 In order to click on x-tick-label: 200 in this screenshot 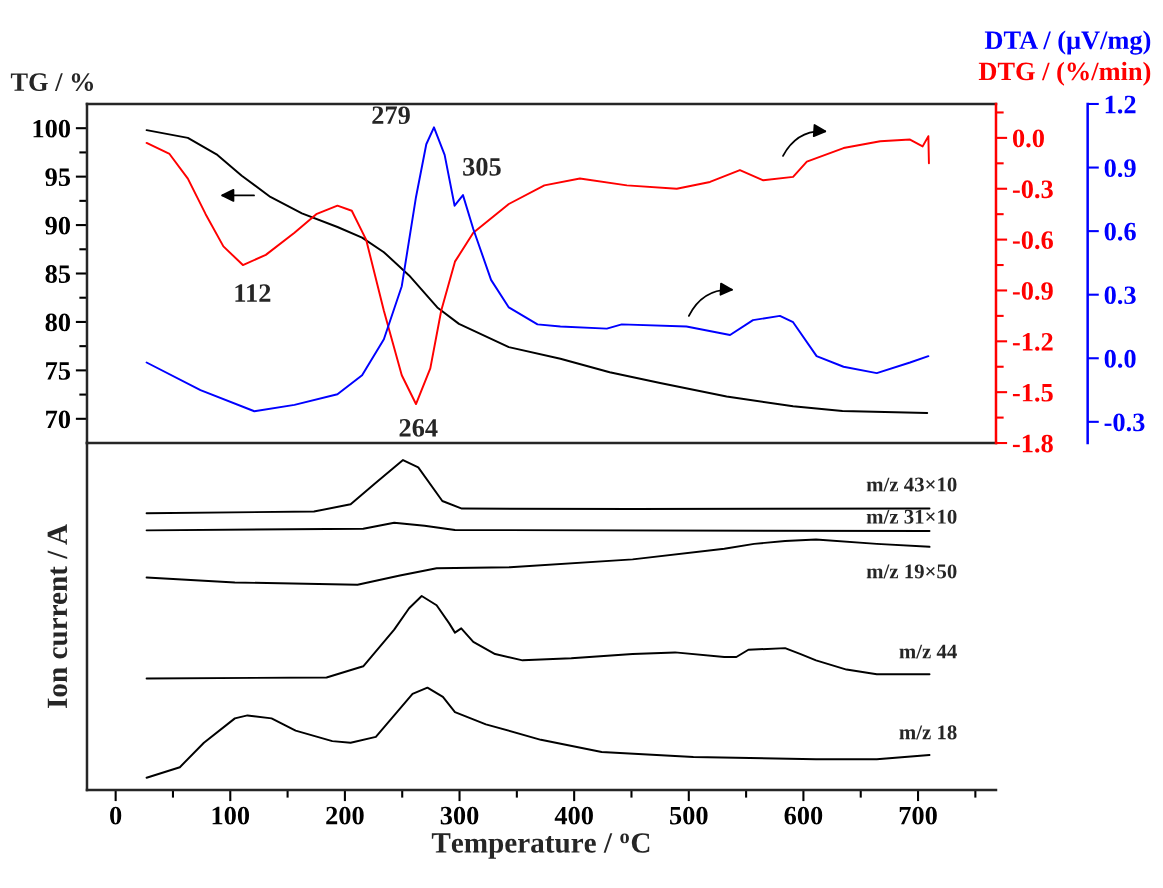, I will do `click(345, 815)`.